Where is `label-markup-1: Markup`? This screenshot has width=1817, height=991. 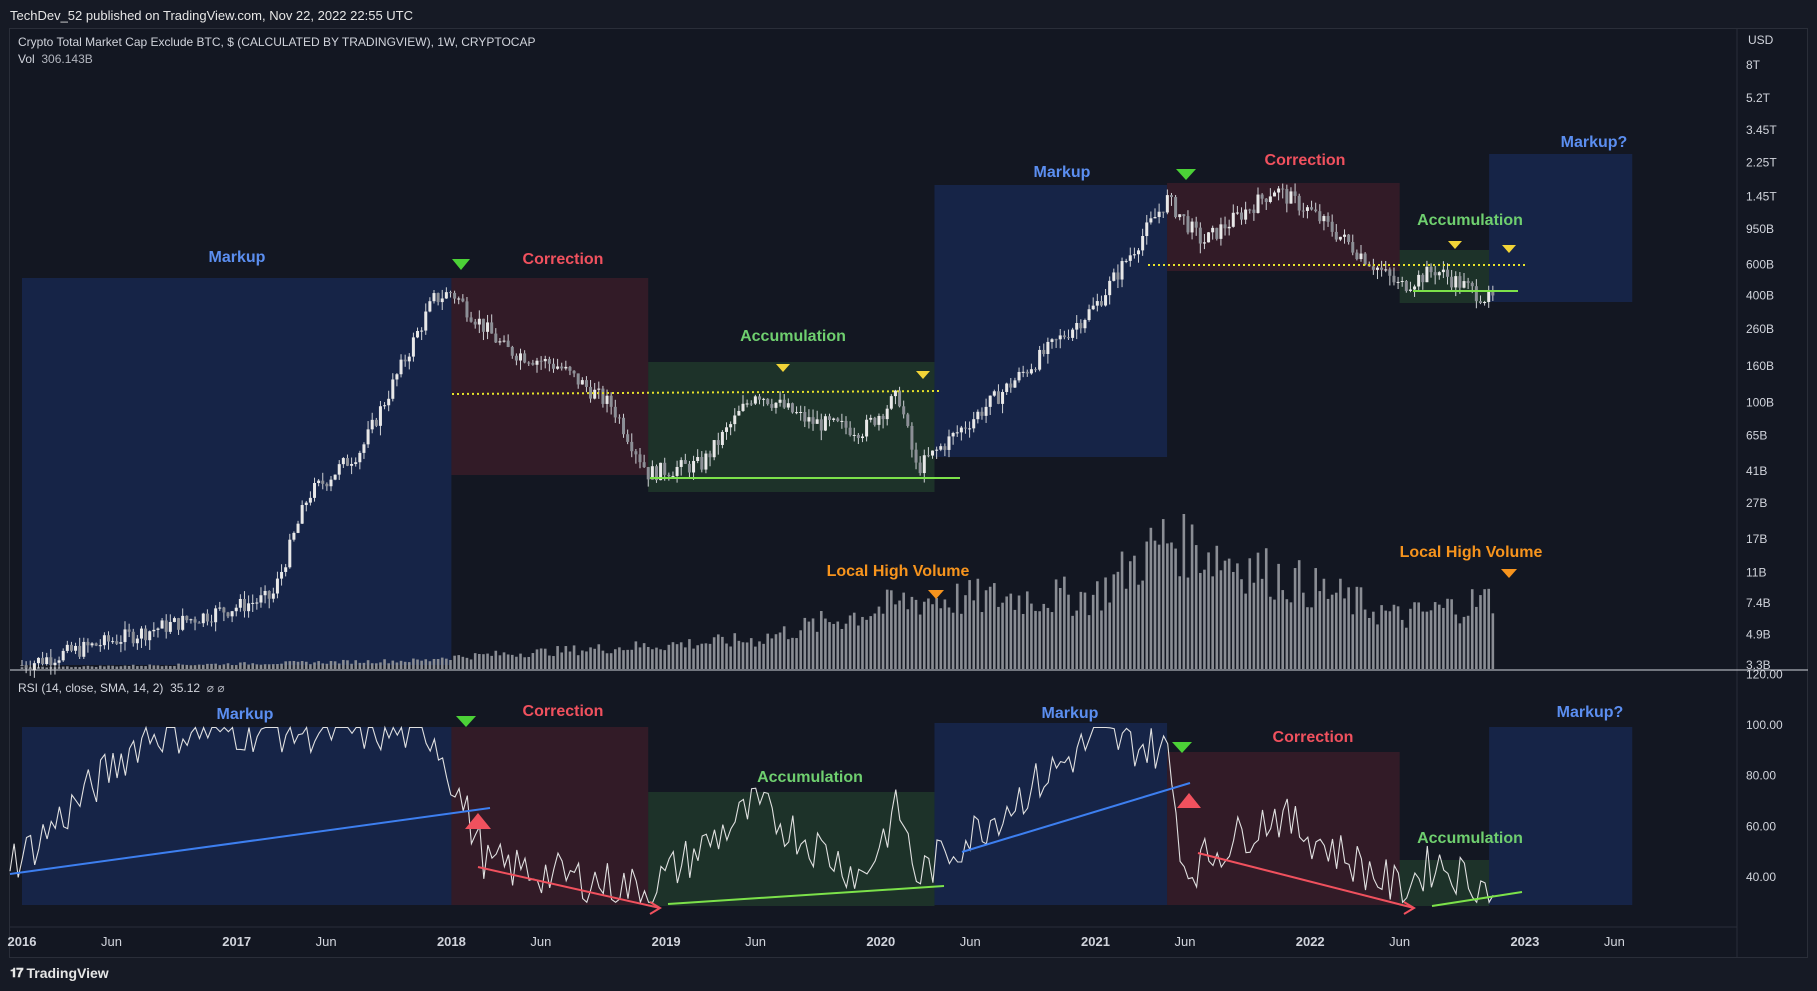 label-markup-1: Markup is located at coordinates (237, 257).